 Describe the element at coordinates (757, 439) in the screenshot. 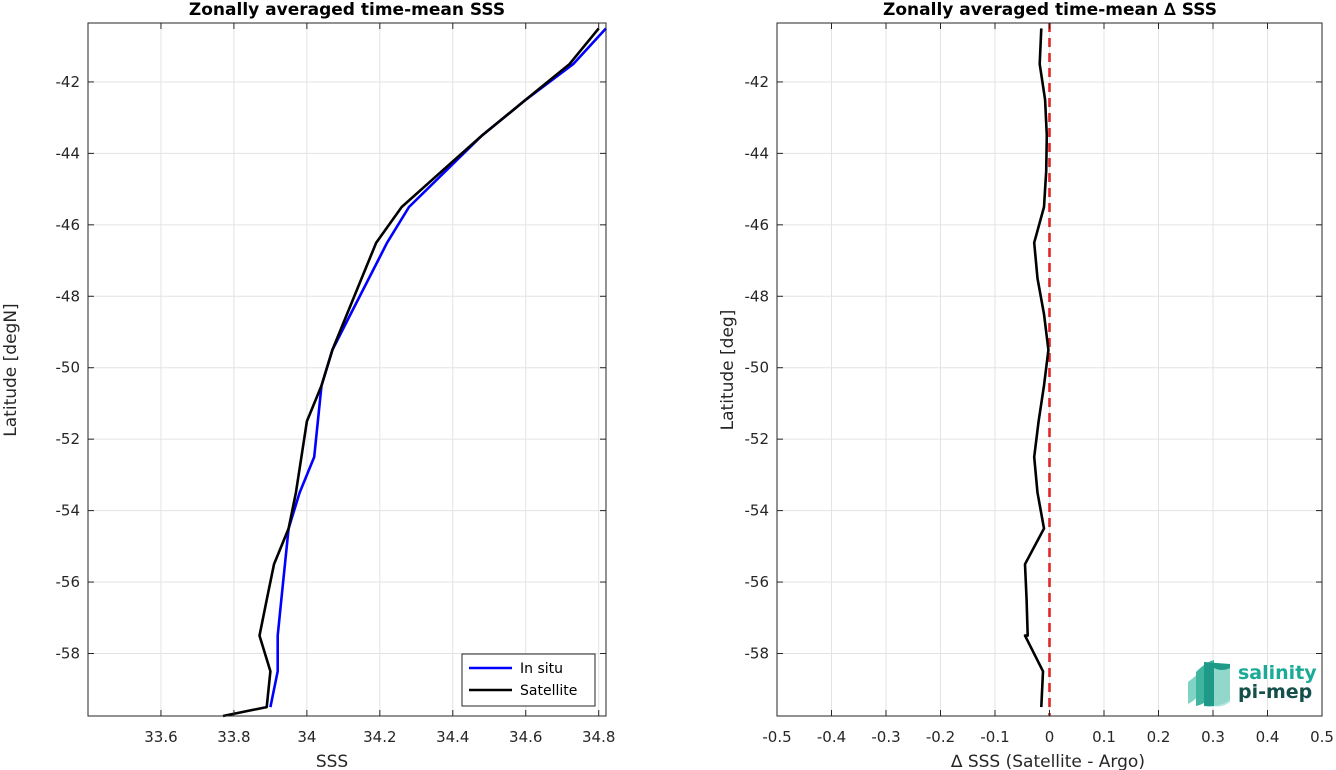

I see `right-y-tick-label: -52` at that location.